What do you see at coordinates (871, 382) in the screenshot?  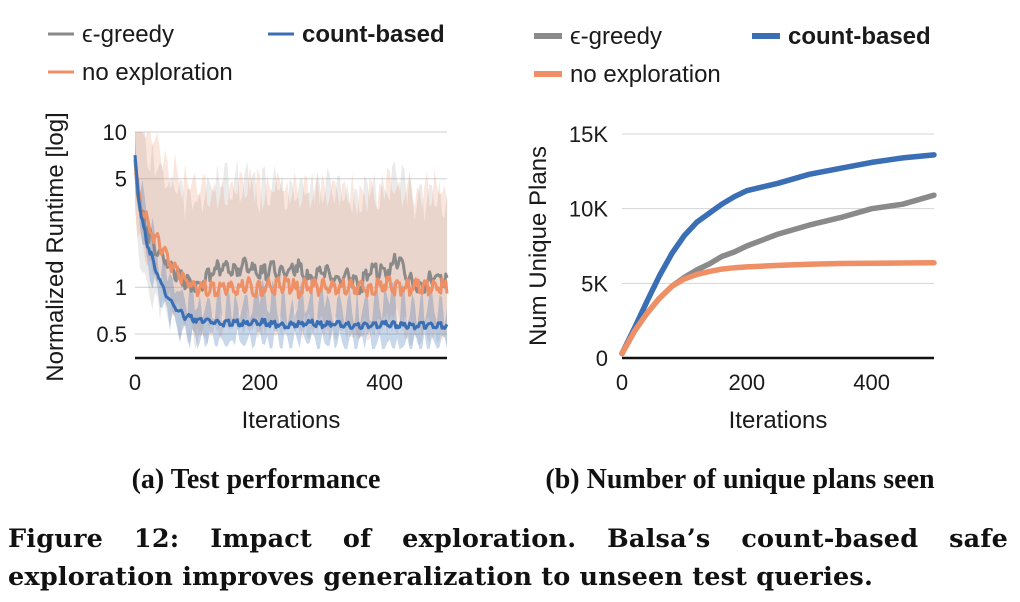 I see `panel-b-x-tick: 400` at bounding box center [871, 382].